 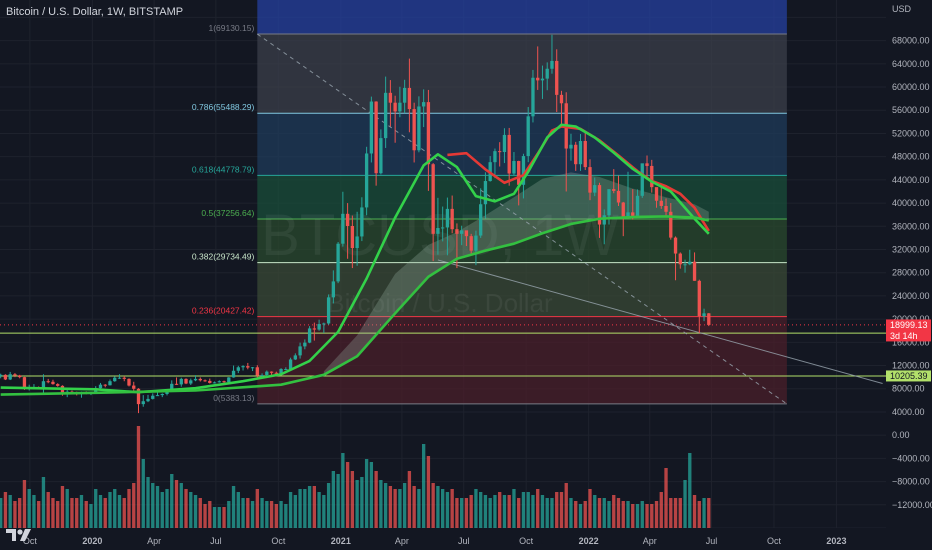 I want to click on tradingview-logo-icon, so click(x=20, y=535).